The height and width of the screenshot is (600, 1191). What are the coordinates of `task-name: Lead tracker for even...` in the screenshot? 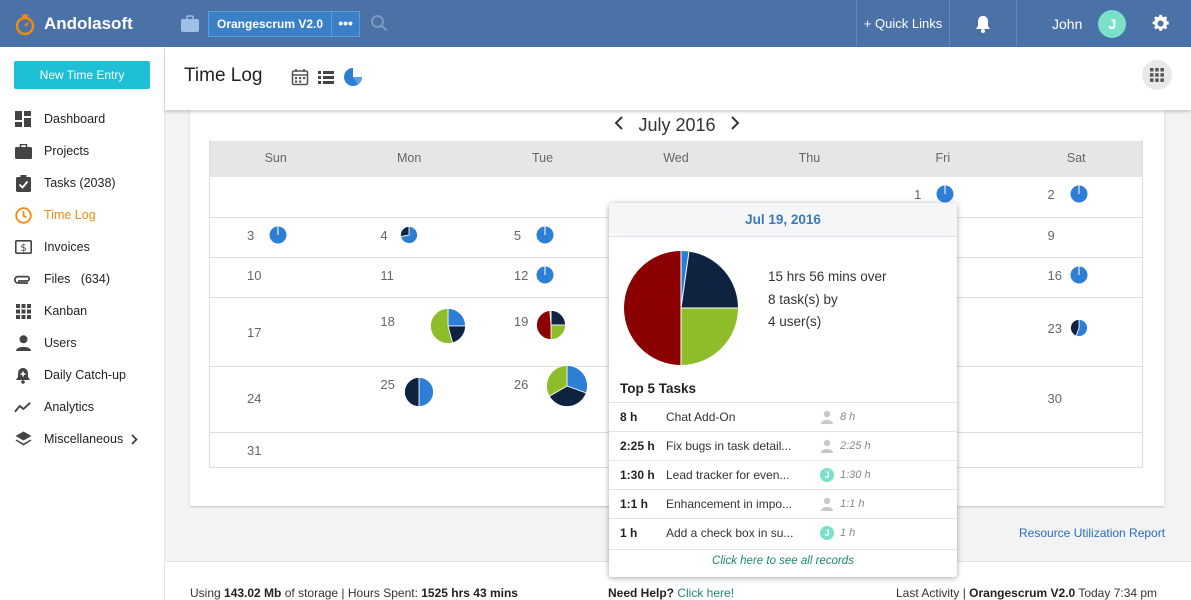 It's located at (728, 475).